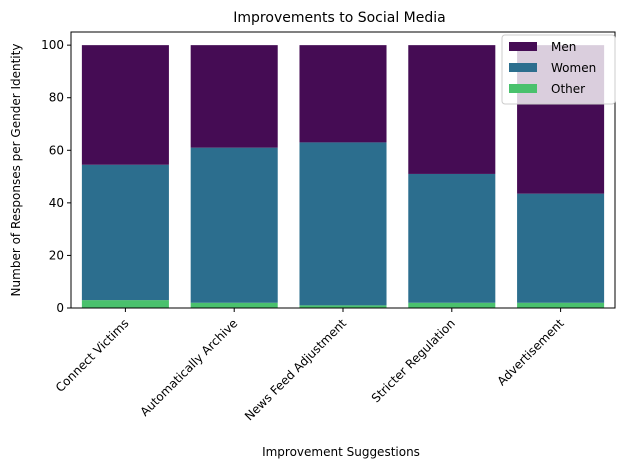  Describe the element at coordinates (56, 98) in the screenshot. I see `y-tick-label: 80` at that location.